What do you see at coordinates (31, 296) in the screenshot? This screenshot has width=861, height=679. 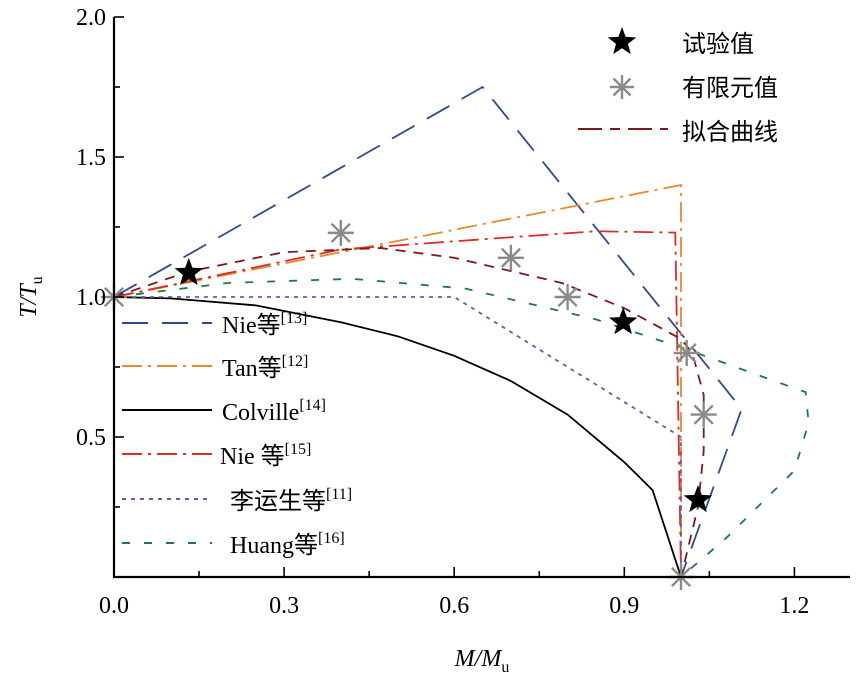 I see `y-axis-title: T/Tu` at bounding box center [31, 296].